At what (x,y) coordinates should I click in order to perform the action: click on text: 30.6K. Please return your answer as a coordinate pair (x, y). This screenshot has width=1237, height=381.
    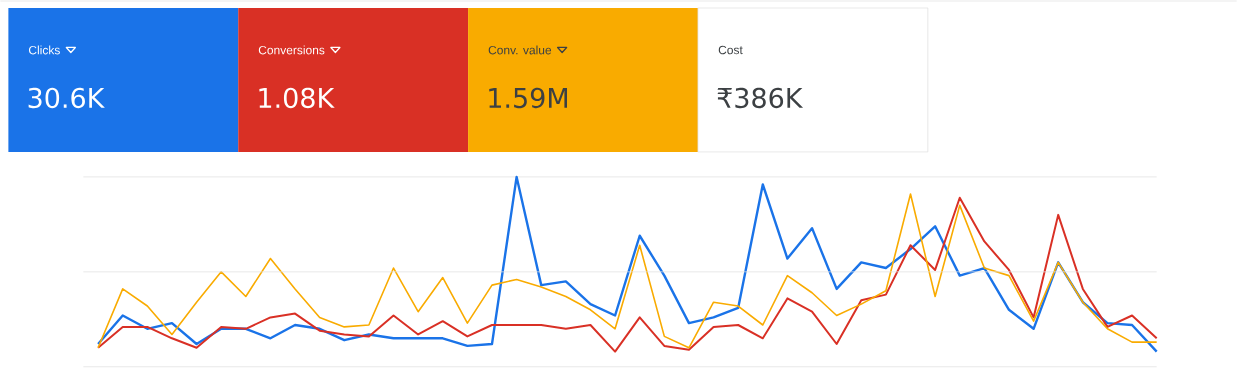
    Looking at the image, I should click on (66, 98).